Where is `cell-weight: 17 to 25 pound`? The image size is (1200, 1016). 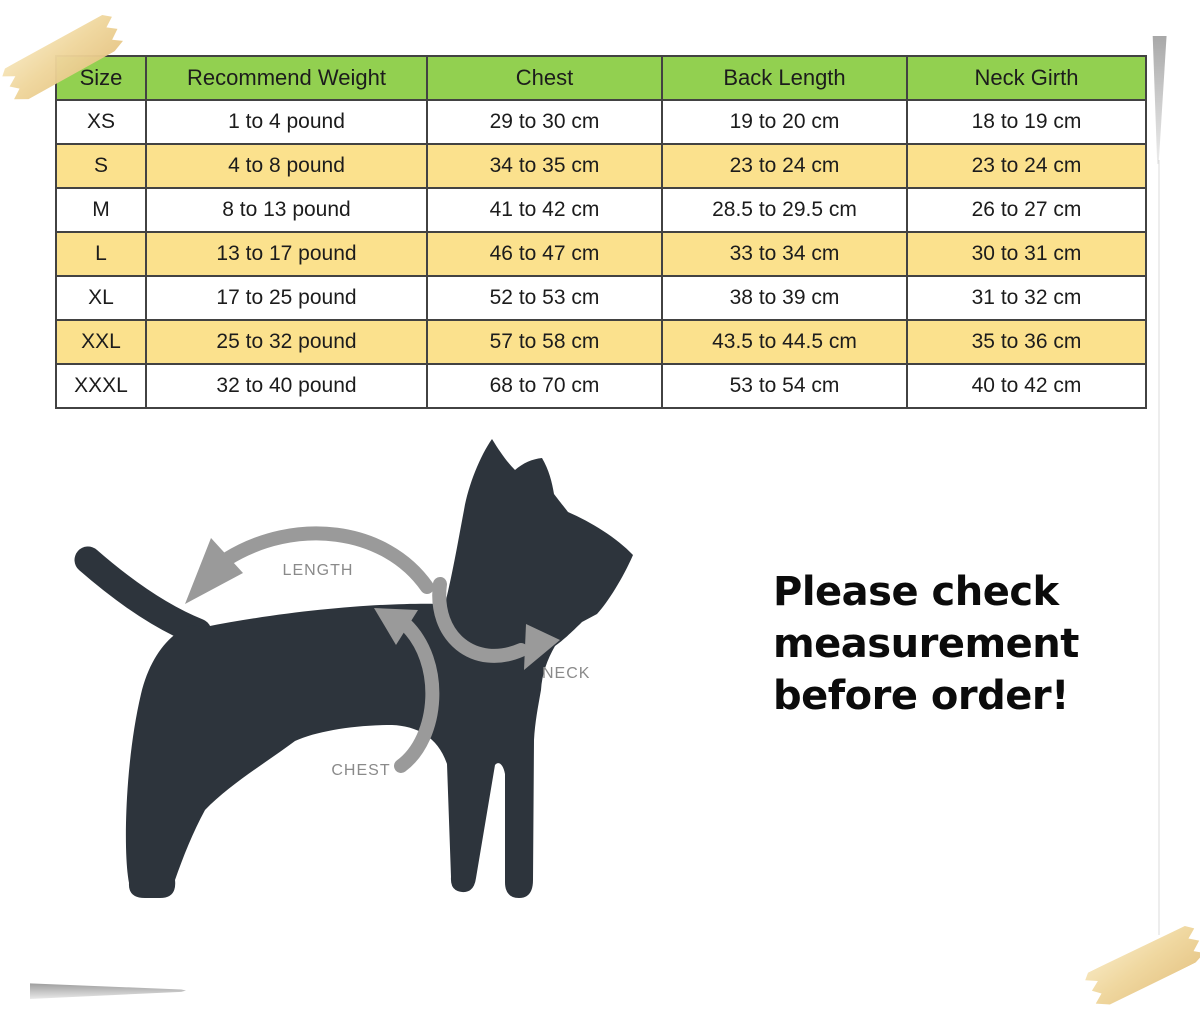
cell-weight: 17 to 25 pound is located at coordinates (286, 298).